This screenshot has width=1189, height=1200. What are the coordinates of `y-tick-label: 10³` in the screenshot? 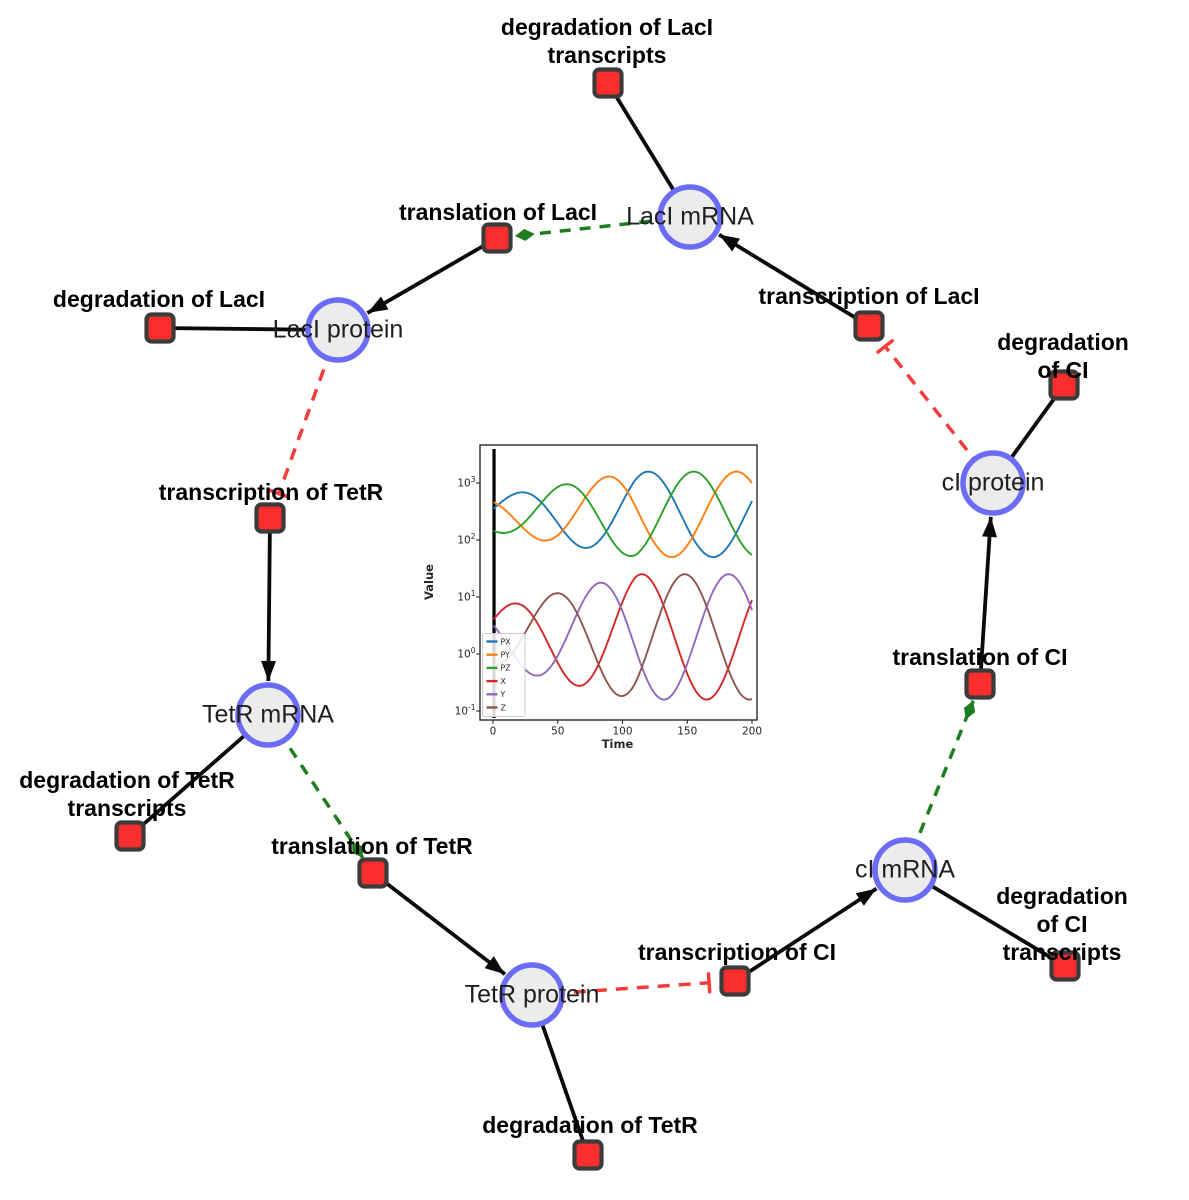 It's located at (466, 482).